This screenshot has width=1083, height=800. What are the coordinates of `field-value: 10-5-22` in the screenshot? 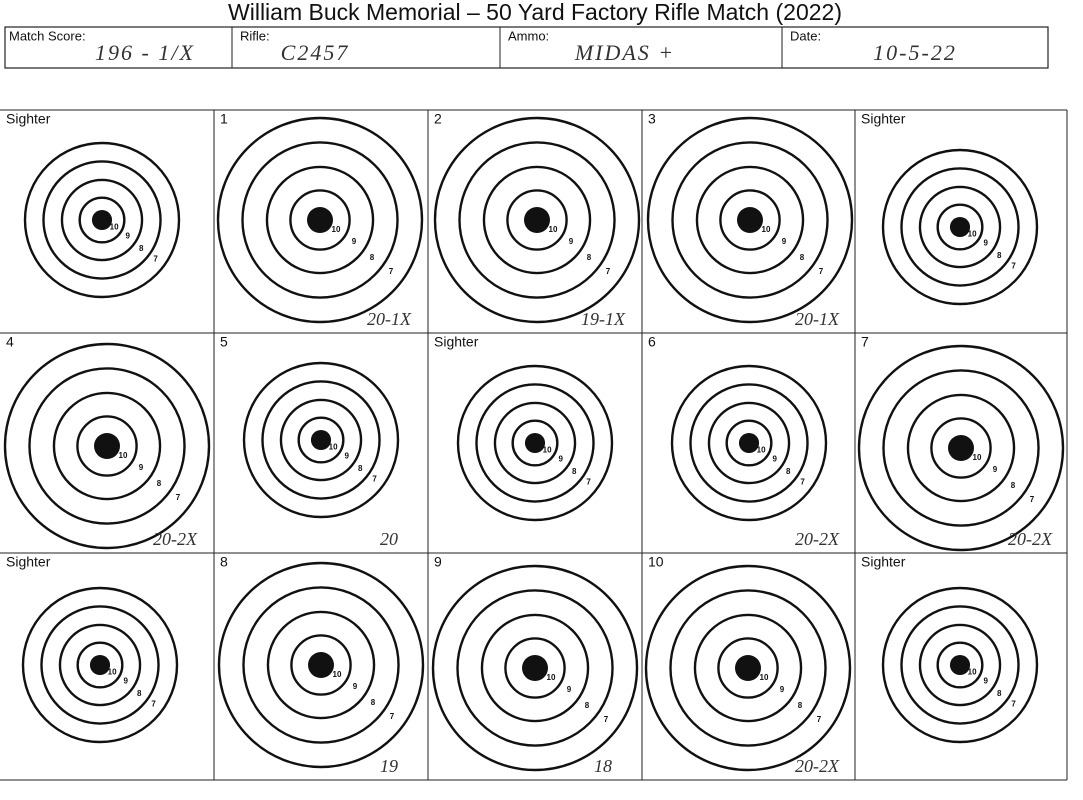 It's located at (915, 52).